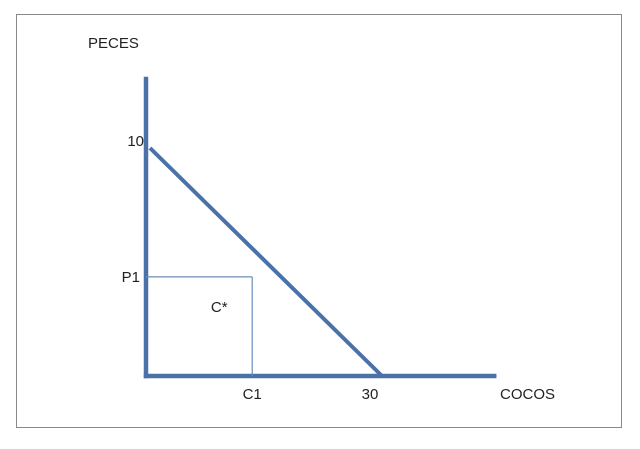 This screenshot has height=449, width=640. I want to click on point-label-c-star: C*, so click(219, 307).